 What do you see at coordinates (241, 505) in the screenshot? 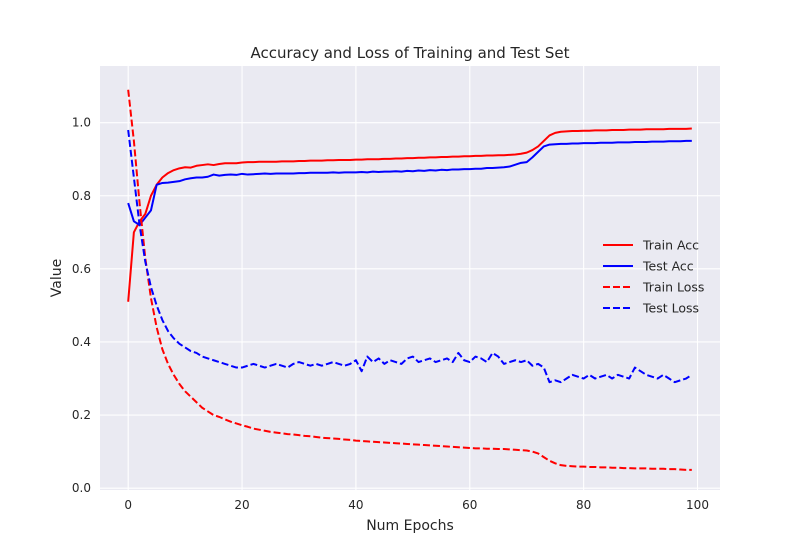
I see `x-tick-label: 20` at bounding box center [241, 505].